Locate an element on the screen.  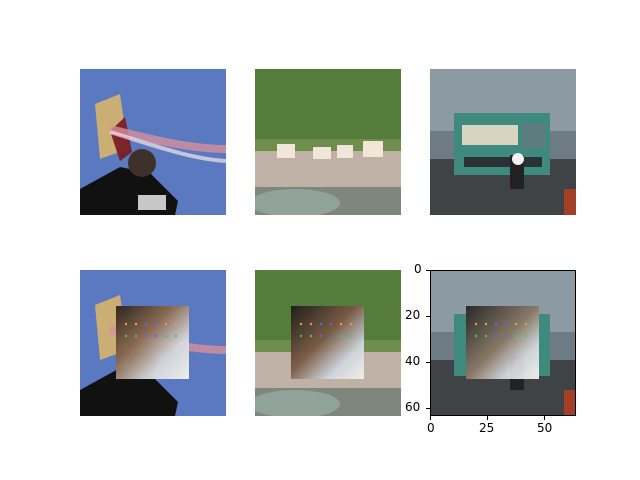
zebra-scene is located at coordinates (328, 142).